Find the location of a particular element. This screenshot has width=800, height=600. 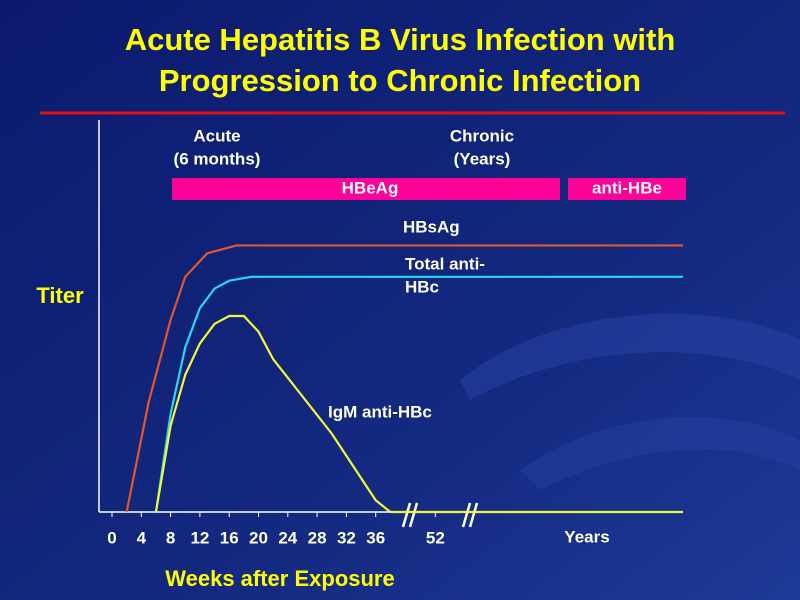

series-label: IgM anti-HBc is located at coordinates (380, 411).